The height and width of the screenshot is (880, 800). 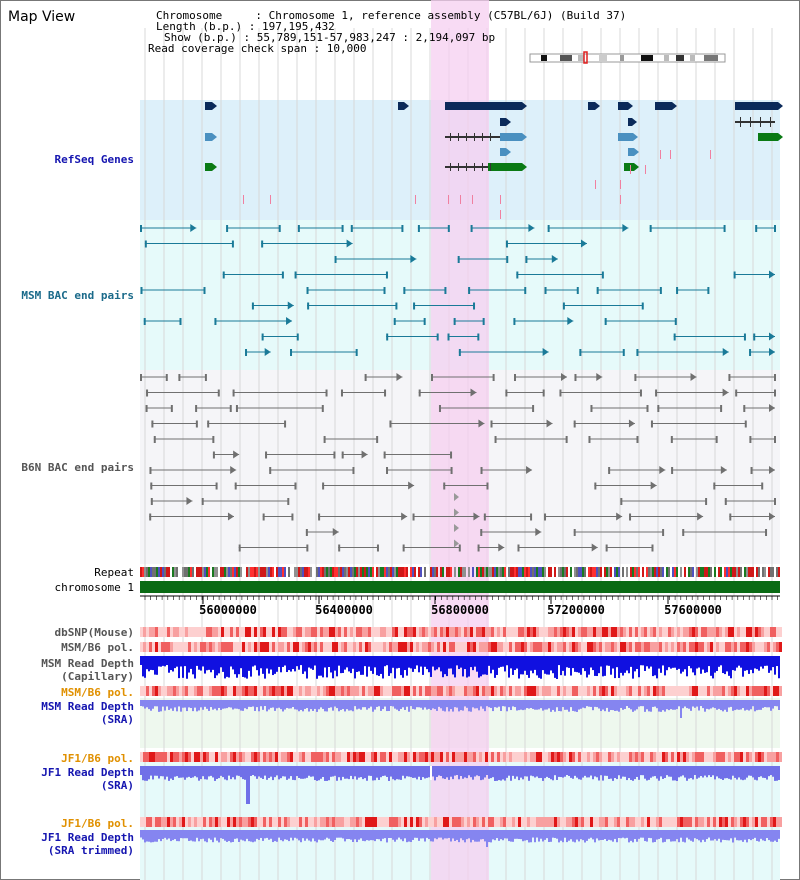 What do you see at coordinates (94, 632) in the screenshot?
I see `track-label-dbsnp: dbSNP(Mouse)` at bounding box center [94, 632].